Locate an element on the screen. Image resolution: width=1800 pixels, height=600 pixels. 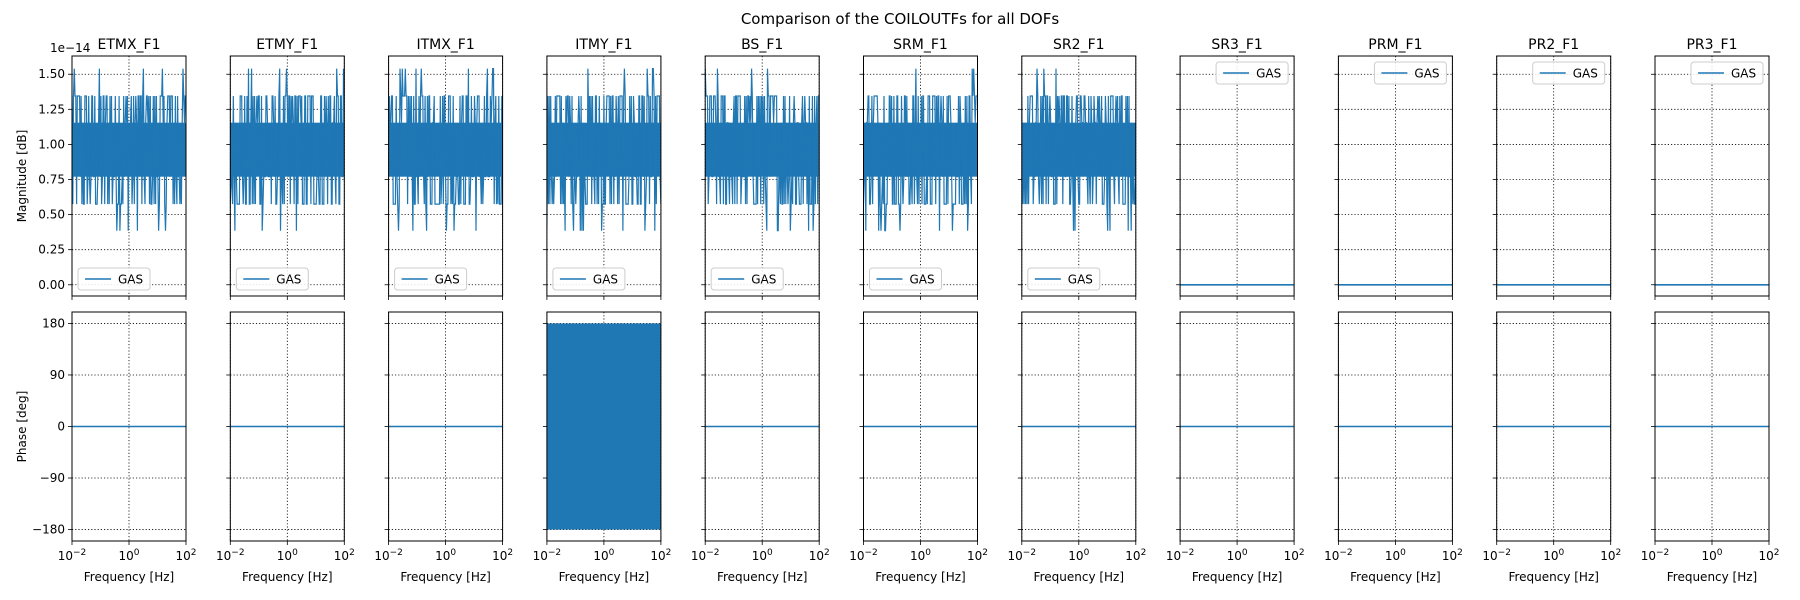
panel-title: ETMX_F1 is located at coordinates (128, 45).